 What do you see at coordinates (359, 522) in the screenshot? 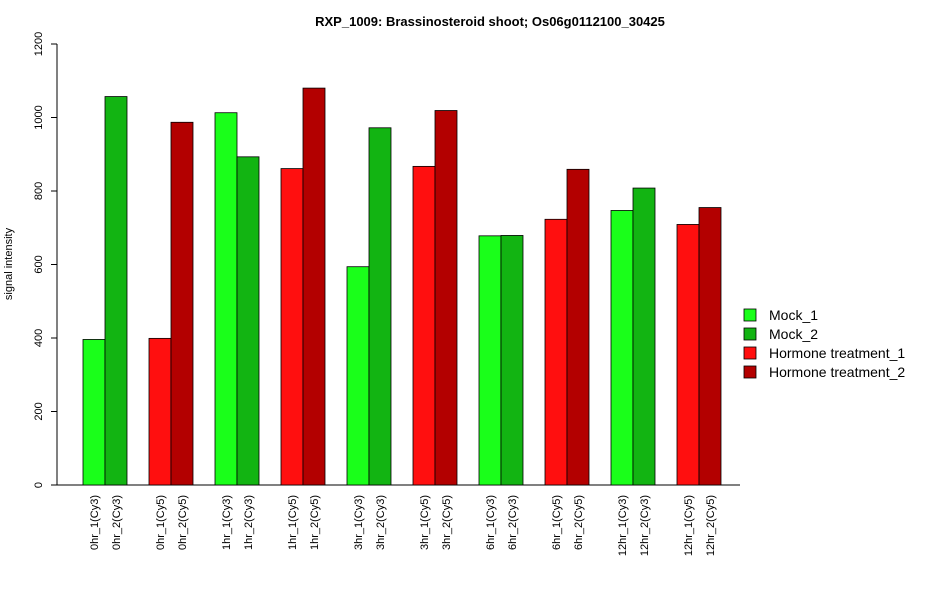
I see `x-tick-label: 3hr_1(Cy3)` at bounding box center [359, 522].